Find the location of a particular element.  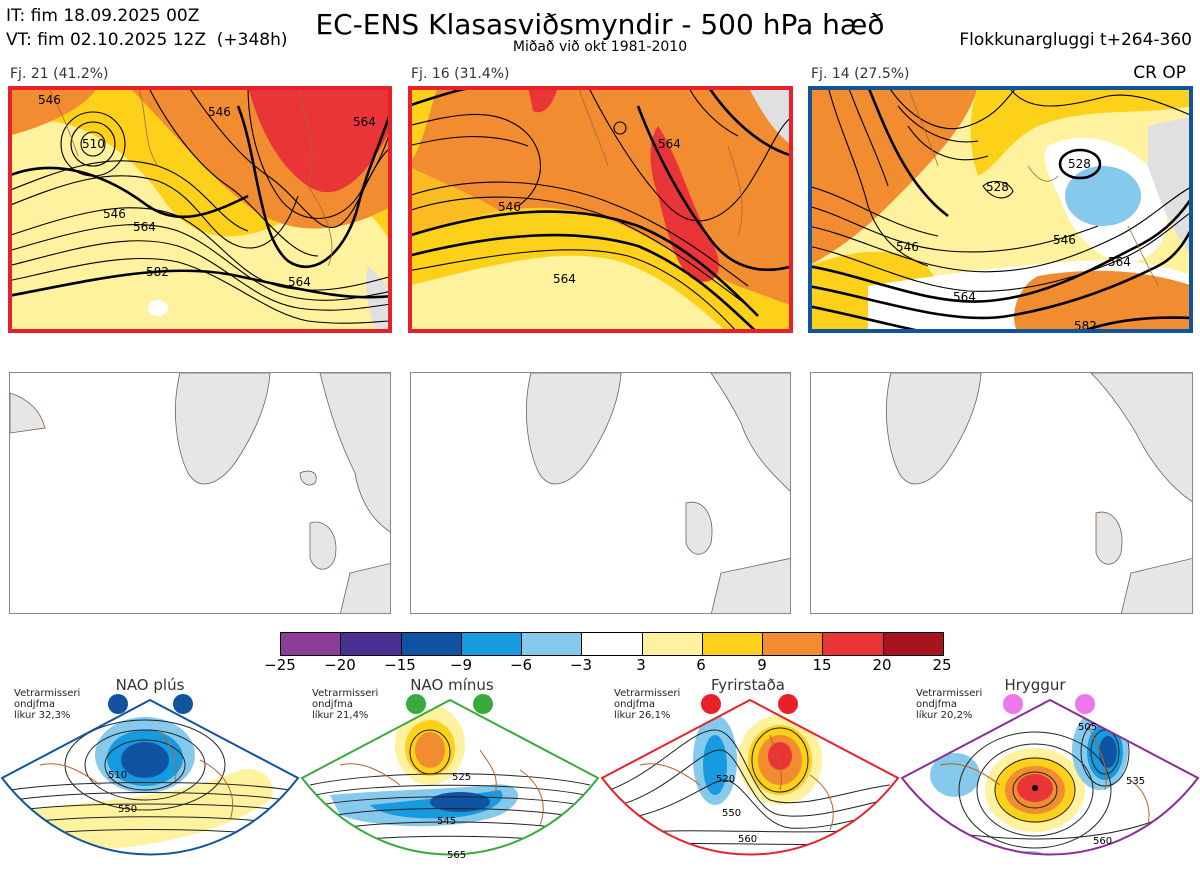

colorbar-tick: −20 is located at coordinates (340, 665).